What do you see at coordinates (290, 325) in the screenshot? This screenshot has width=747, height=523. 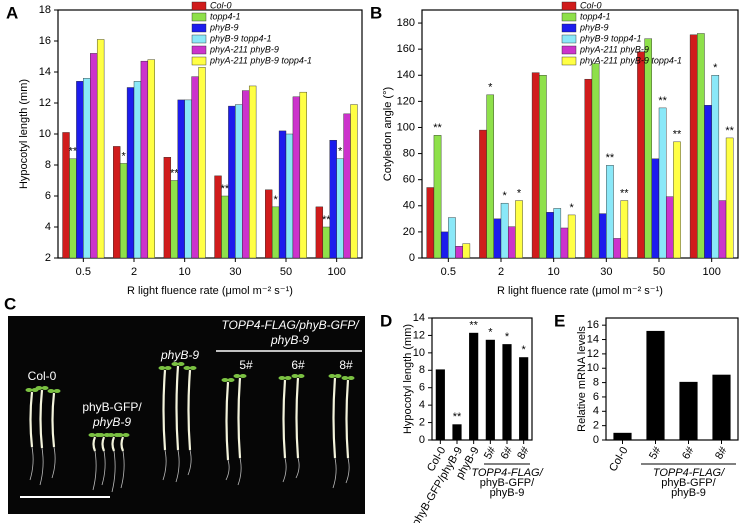 I see `photo-label: TOPP4-FLAG/phyB-GFP/` at bounding box center [290, 325].